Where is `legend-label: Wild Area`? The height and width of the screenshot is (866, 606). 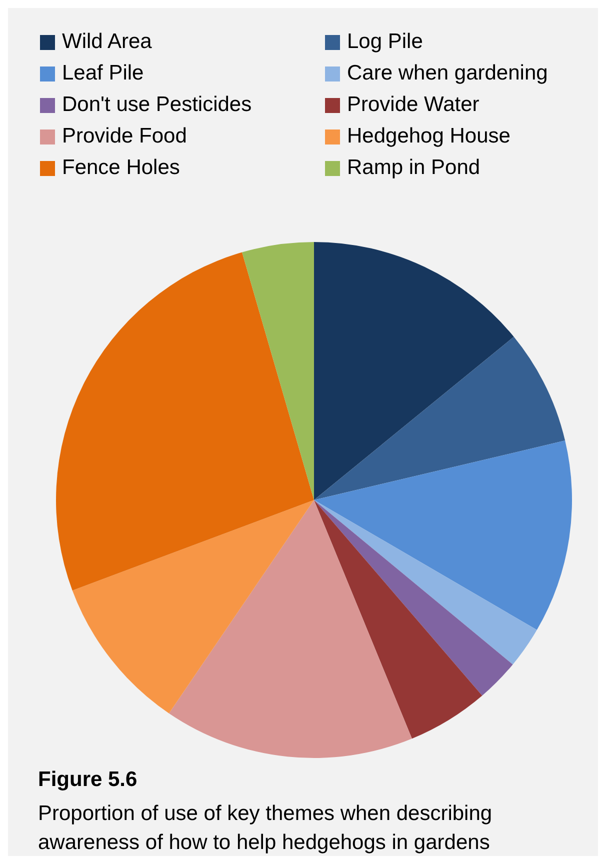 legend-label: Wild Area is located at coordinates (107, 41).